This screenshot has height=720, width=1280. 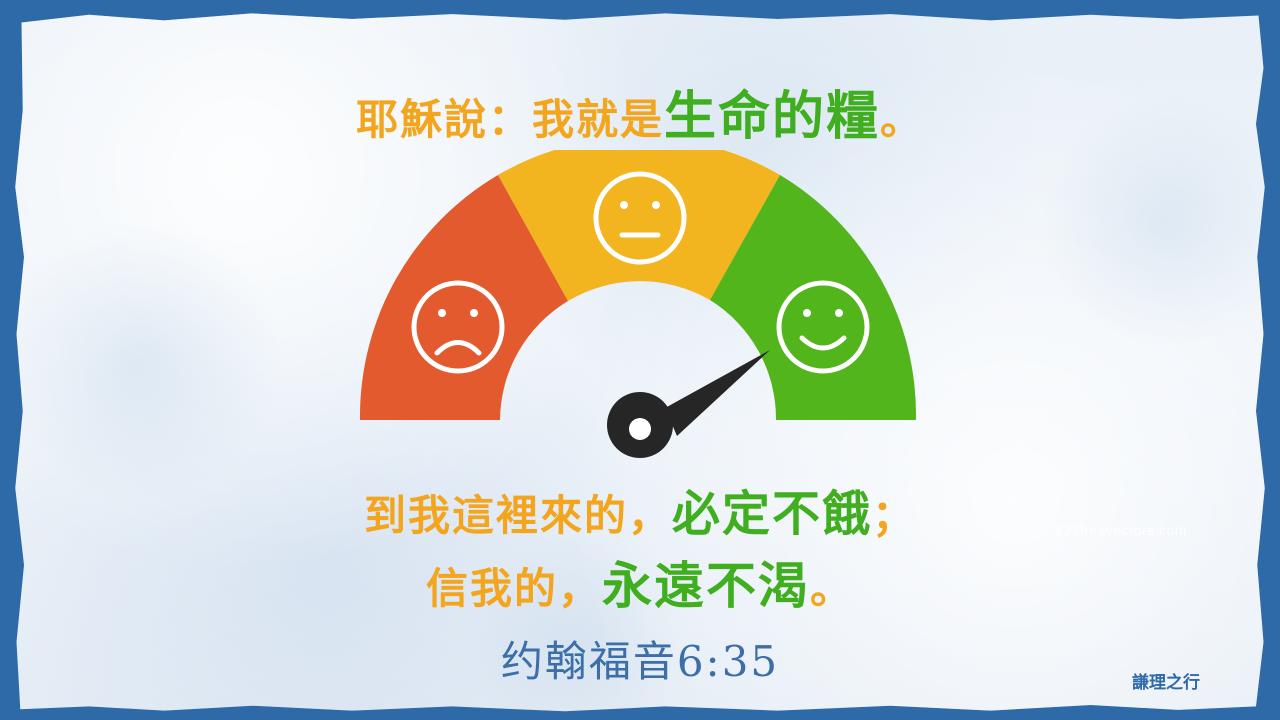 What do you see at coordinates (1166, 683) in the screenshot?
I see `author-signature: 謙理之行` at bounding box center [1166, 683].